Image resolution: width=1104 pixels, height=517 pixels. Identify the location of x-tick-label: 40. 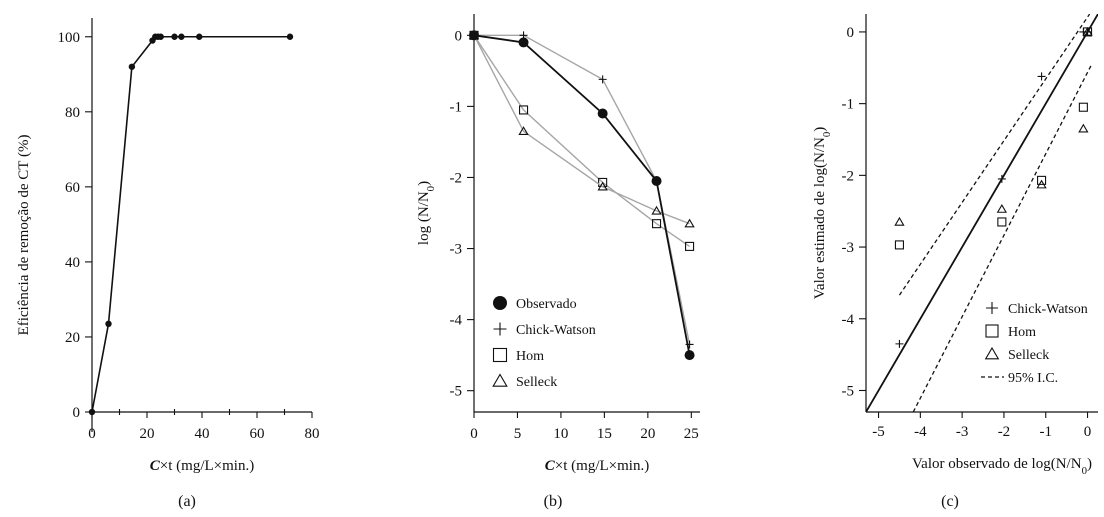
(202, 434).